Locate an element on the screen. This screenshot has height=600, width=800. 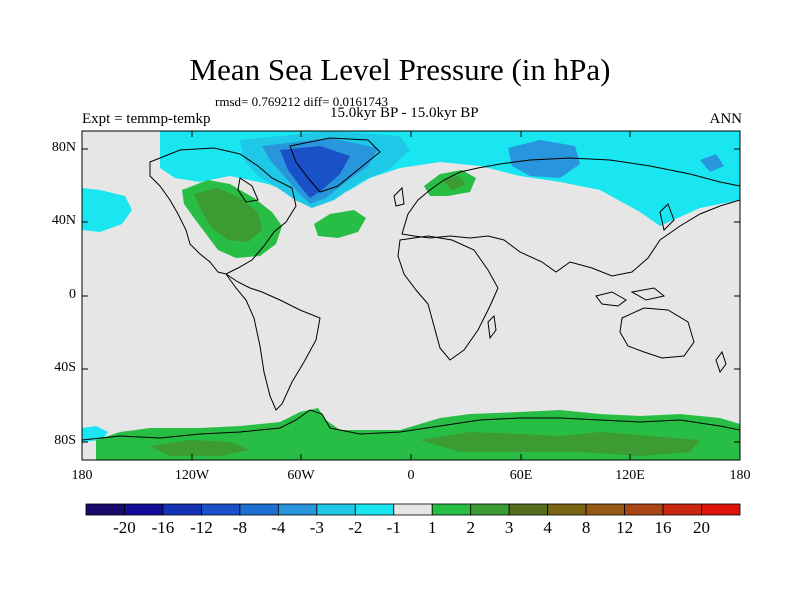
lat-label-0: 0 is located at coordinates (72, 294).